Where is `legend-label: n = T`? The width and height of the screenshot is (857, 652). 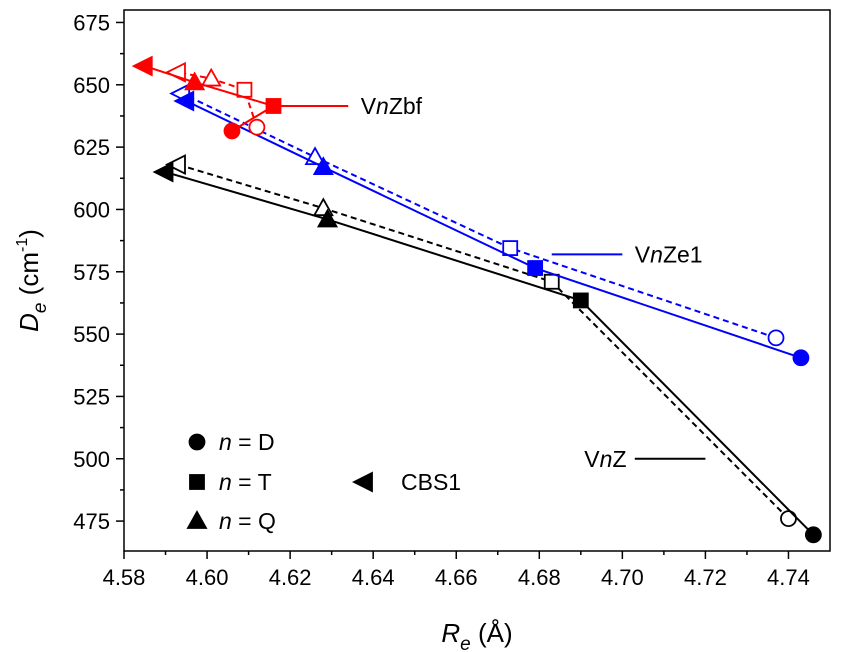 legend-label: n = T is located at coordinates (245, 482).